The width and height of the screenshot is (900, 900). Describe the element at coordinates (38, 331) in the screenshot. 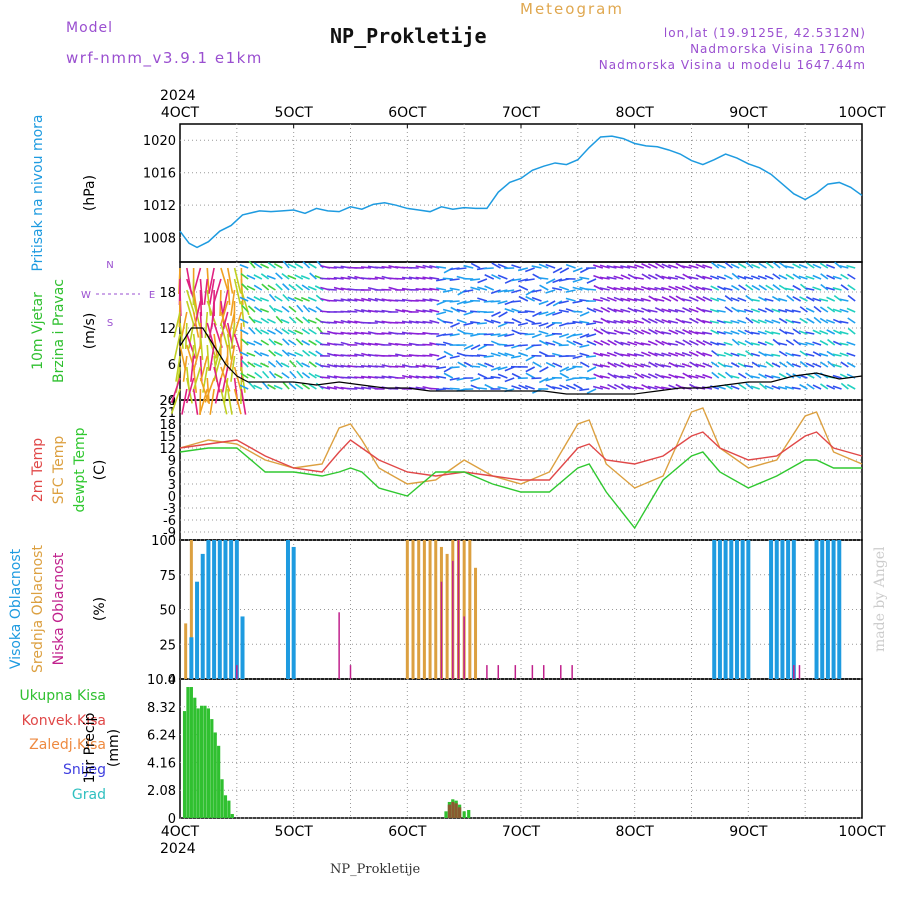

I see `wind-axis-label-1: 10m Vjetar` at that location.